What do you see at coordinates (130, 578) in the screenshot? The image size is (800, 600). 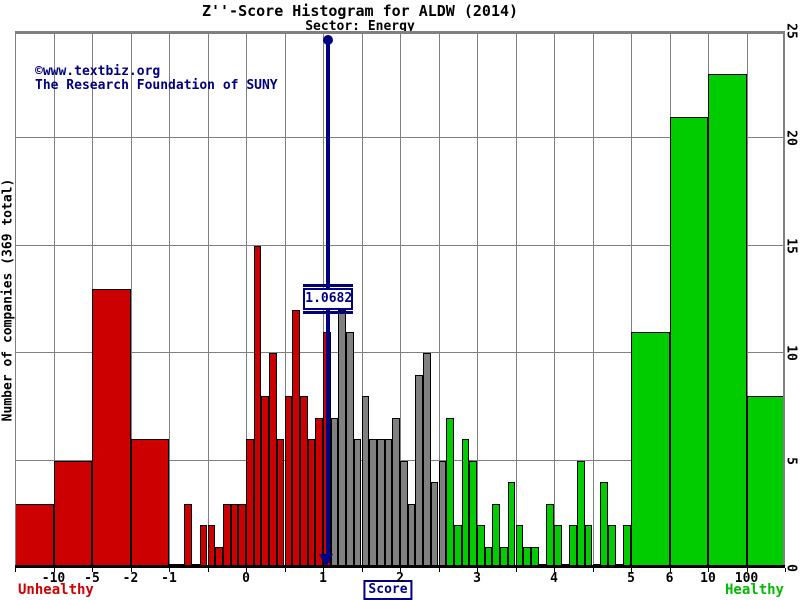 I see `x-tick-label: -2` at bounding box center [130, 578].